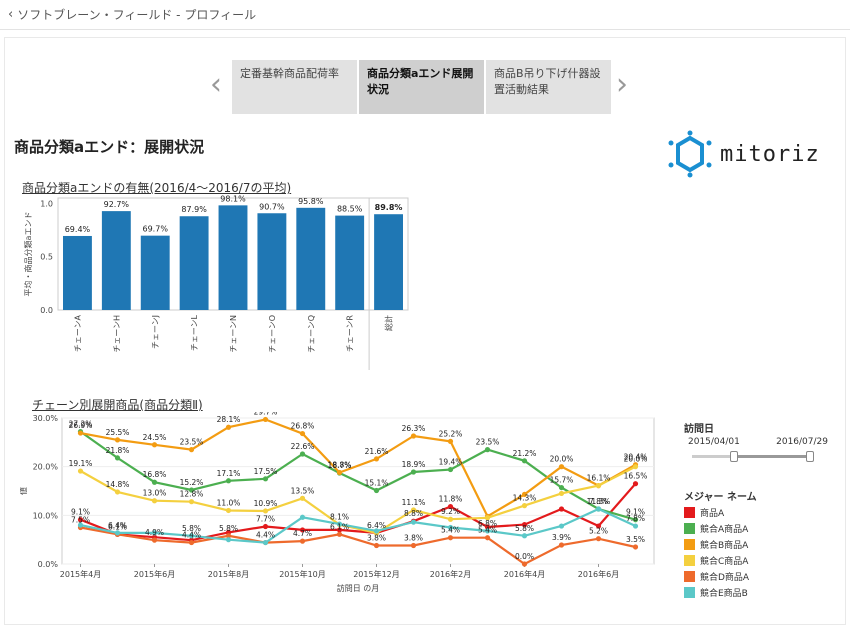  Describe the element at coordinates (599, 478) in the screenshot. I see `data-label: 16.1%` at that location.